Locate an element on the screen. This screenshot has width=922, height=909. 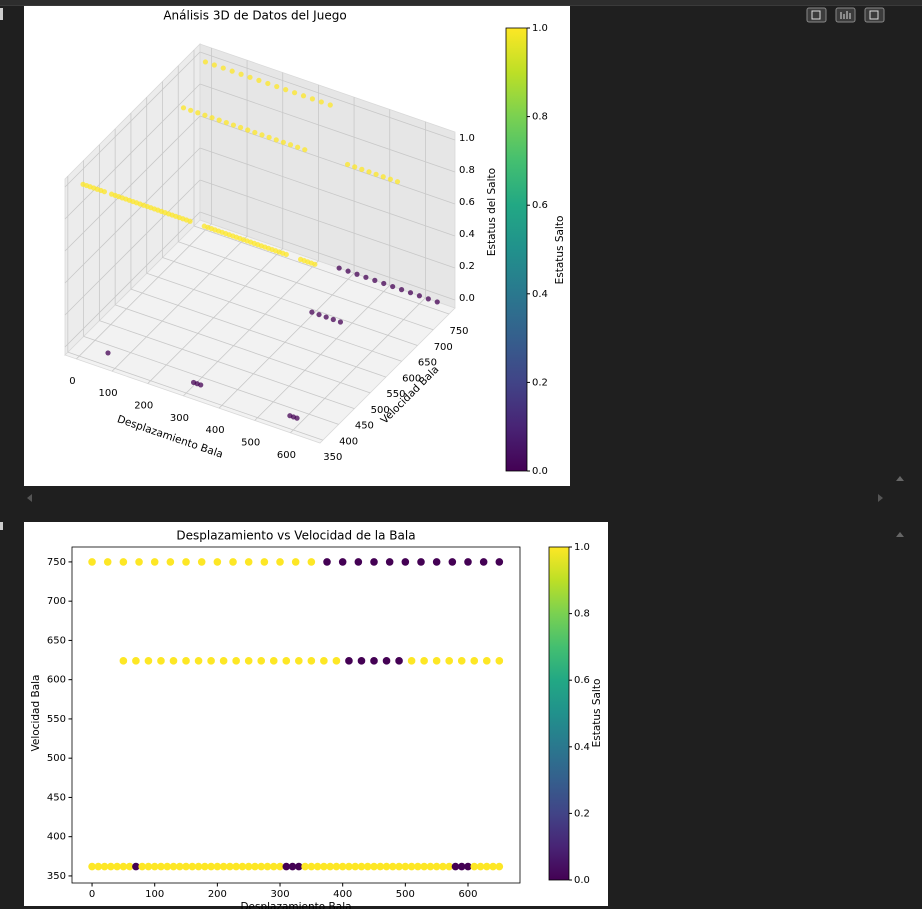
icon is located at coordinates (816, 15).